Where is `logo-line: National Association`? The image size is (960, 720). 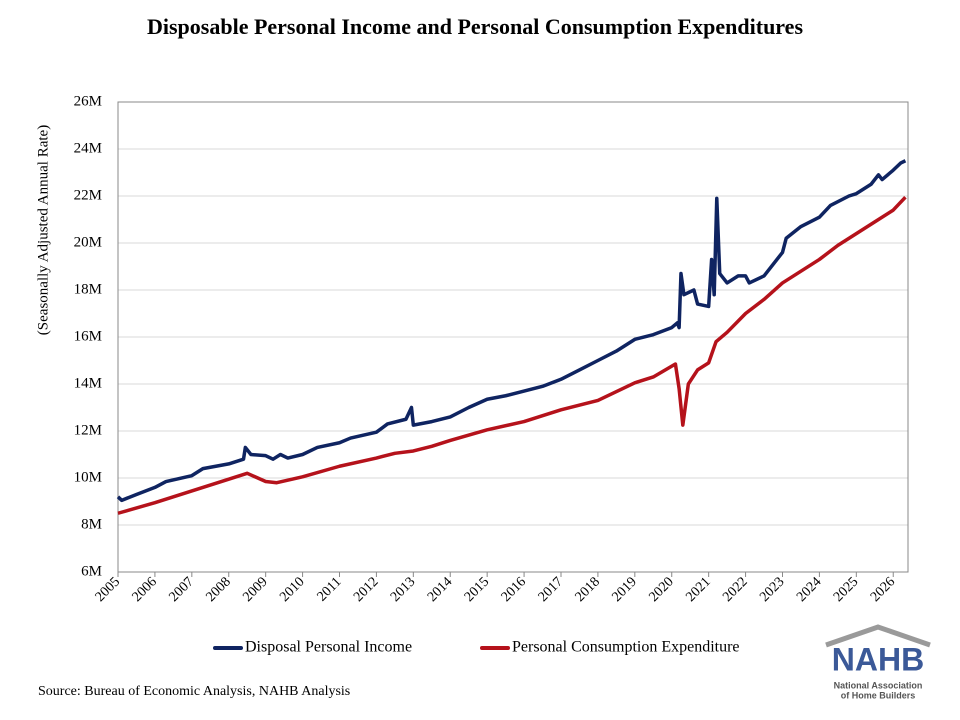 logo-line: National Association is located at coordinates (878, 685).